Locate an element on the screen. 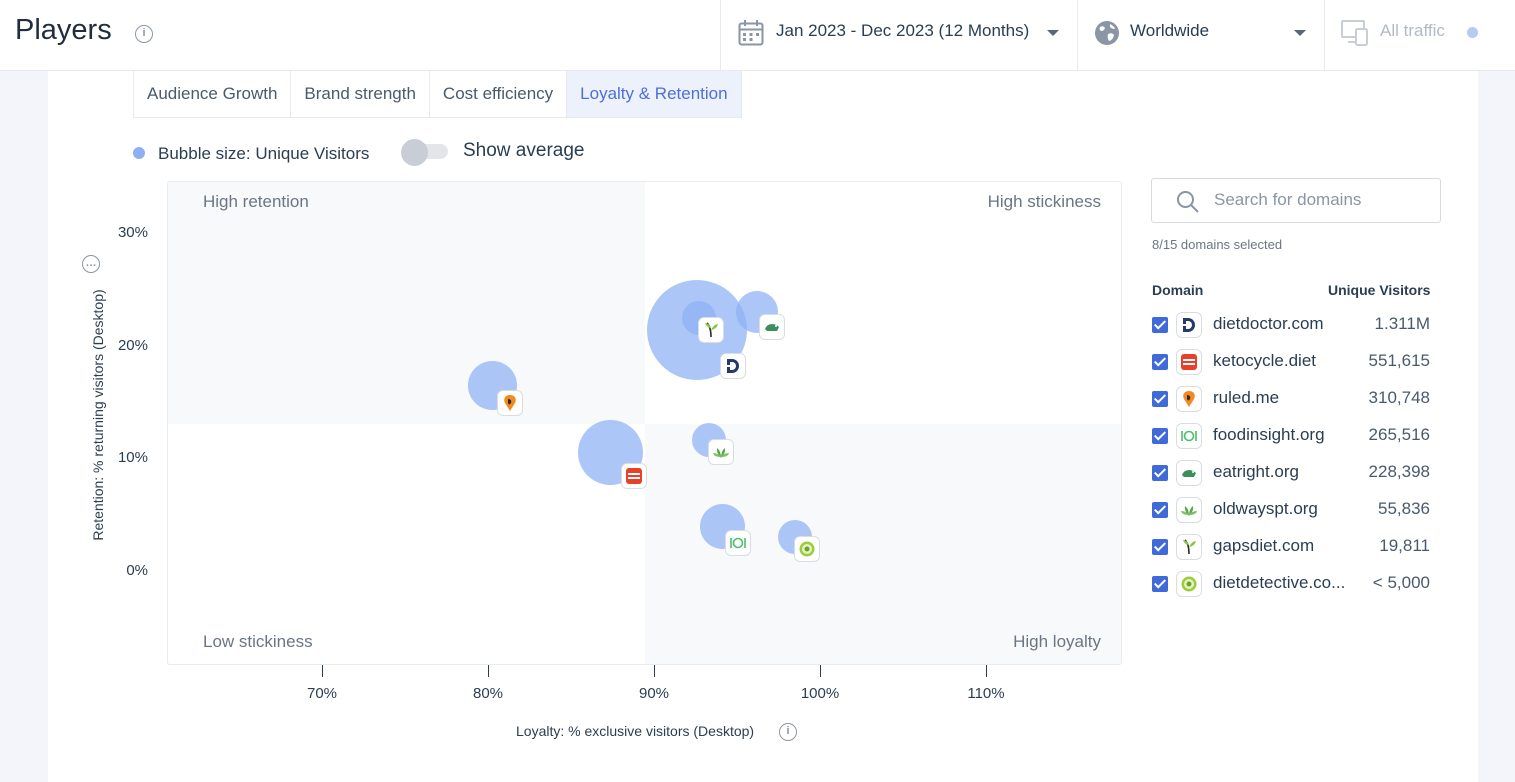 The image size is (1515, 782). y-tick-label: 0% is located at coordinates (137, 570).